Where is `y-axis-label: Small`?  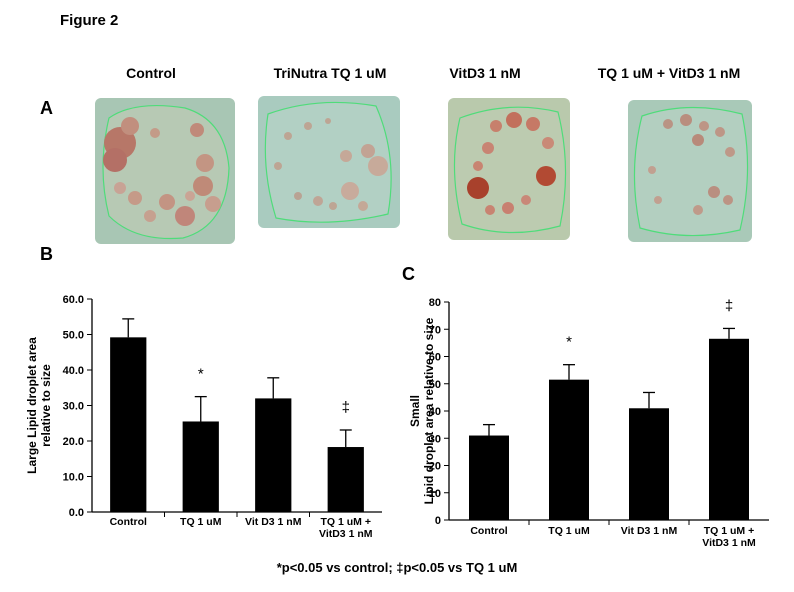
y-axis-label: Small is located at coordinates (415, 411).